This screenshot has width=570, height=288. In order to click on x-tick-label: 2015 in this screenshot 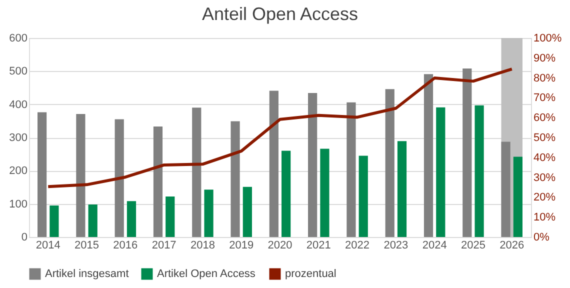, I will do `click(87, 246)`.